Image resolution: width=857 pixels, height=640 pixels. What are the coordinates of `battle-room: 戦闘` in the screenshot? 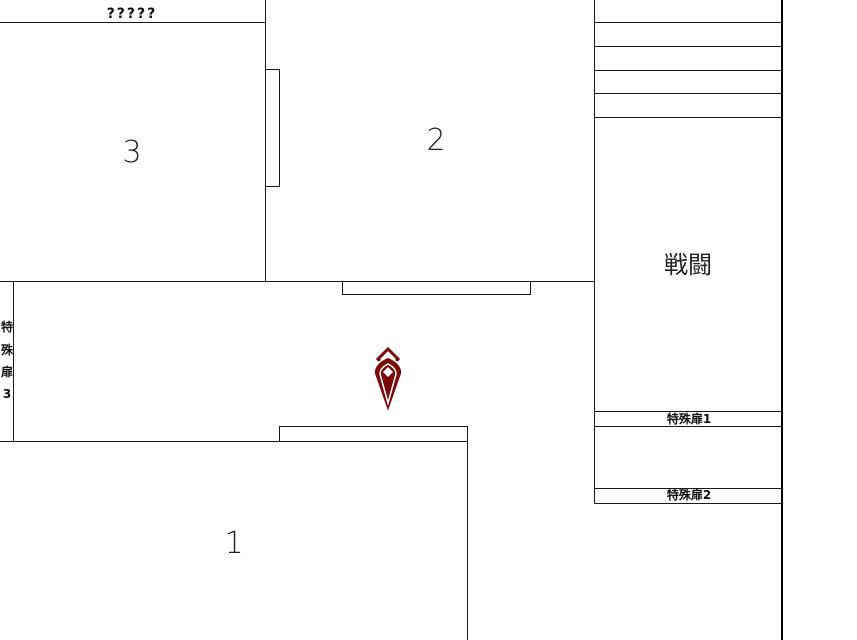 It's located at (688, 265).